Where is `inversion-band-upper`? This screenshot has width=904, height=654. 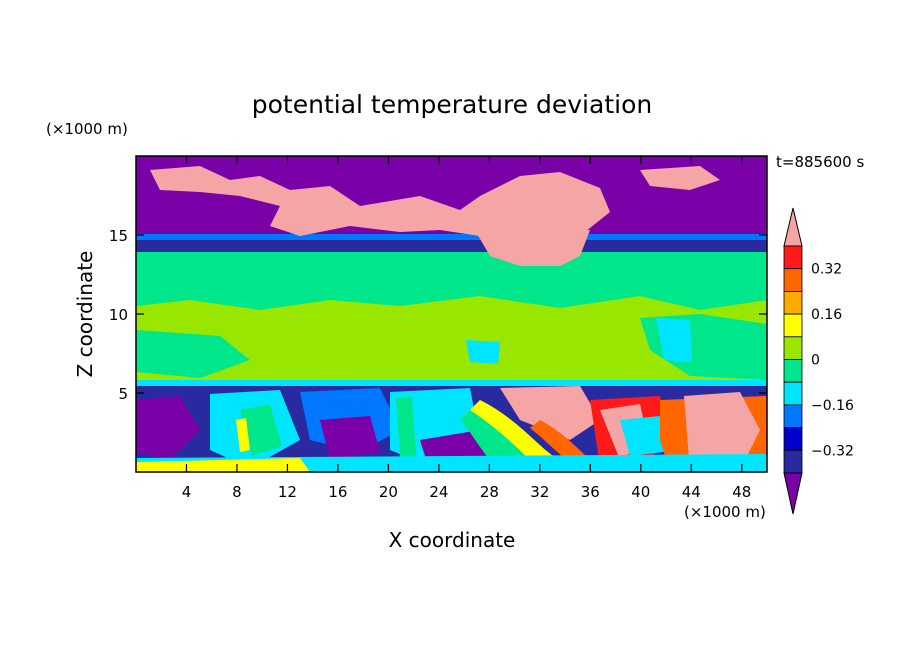 inversion-band-upper is located at coordinates (451, 239).